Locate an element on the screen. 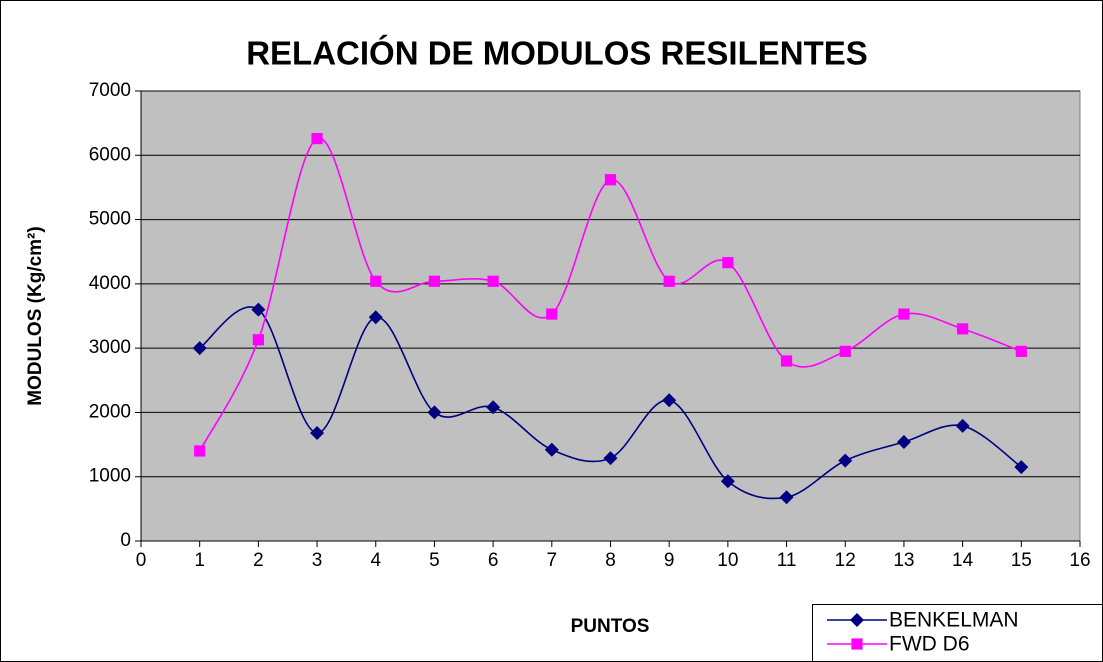  x-tick-label: 13 is located at coordinates (903, 560).